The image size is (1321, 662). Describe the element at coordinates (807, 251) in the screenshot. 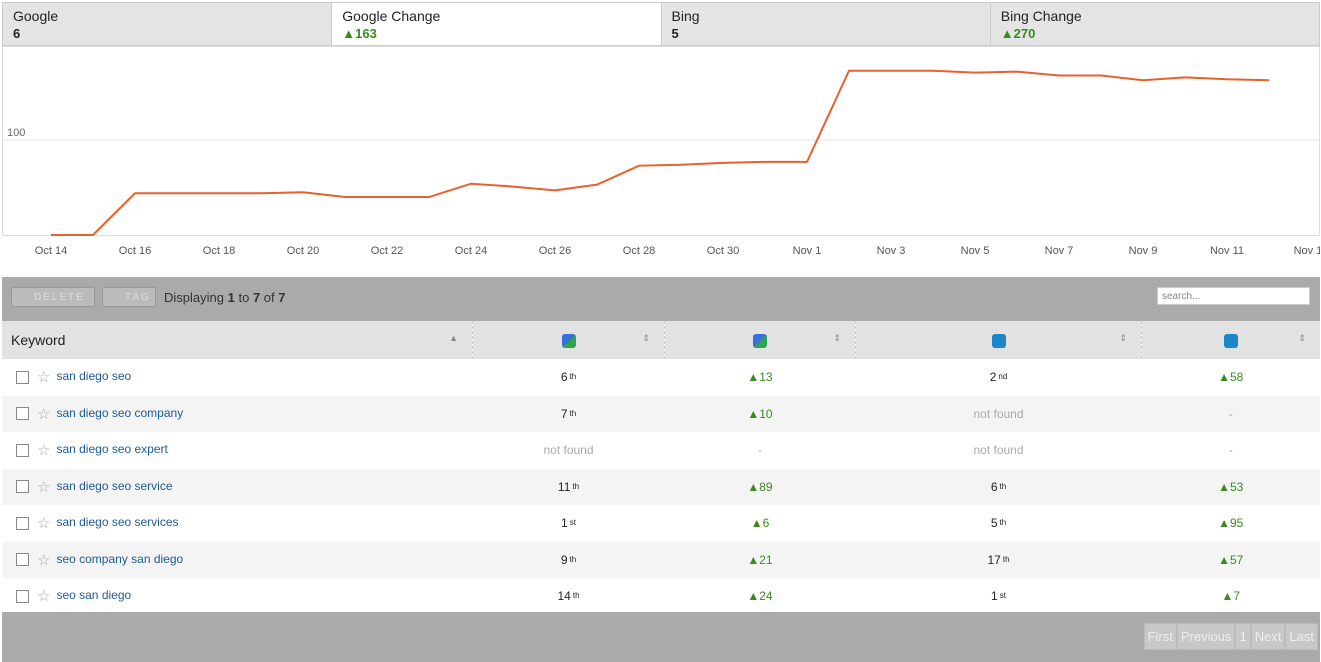

I see `x-tick-label: Nov 1` at that location.